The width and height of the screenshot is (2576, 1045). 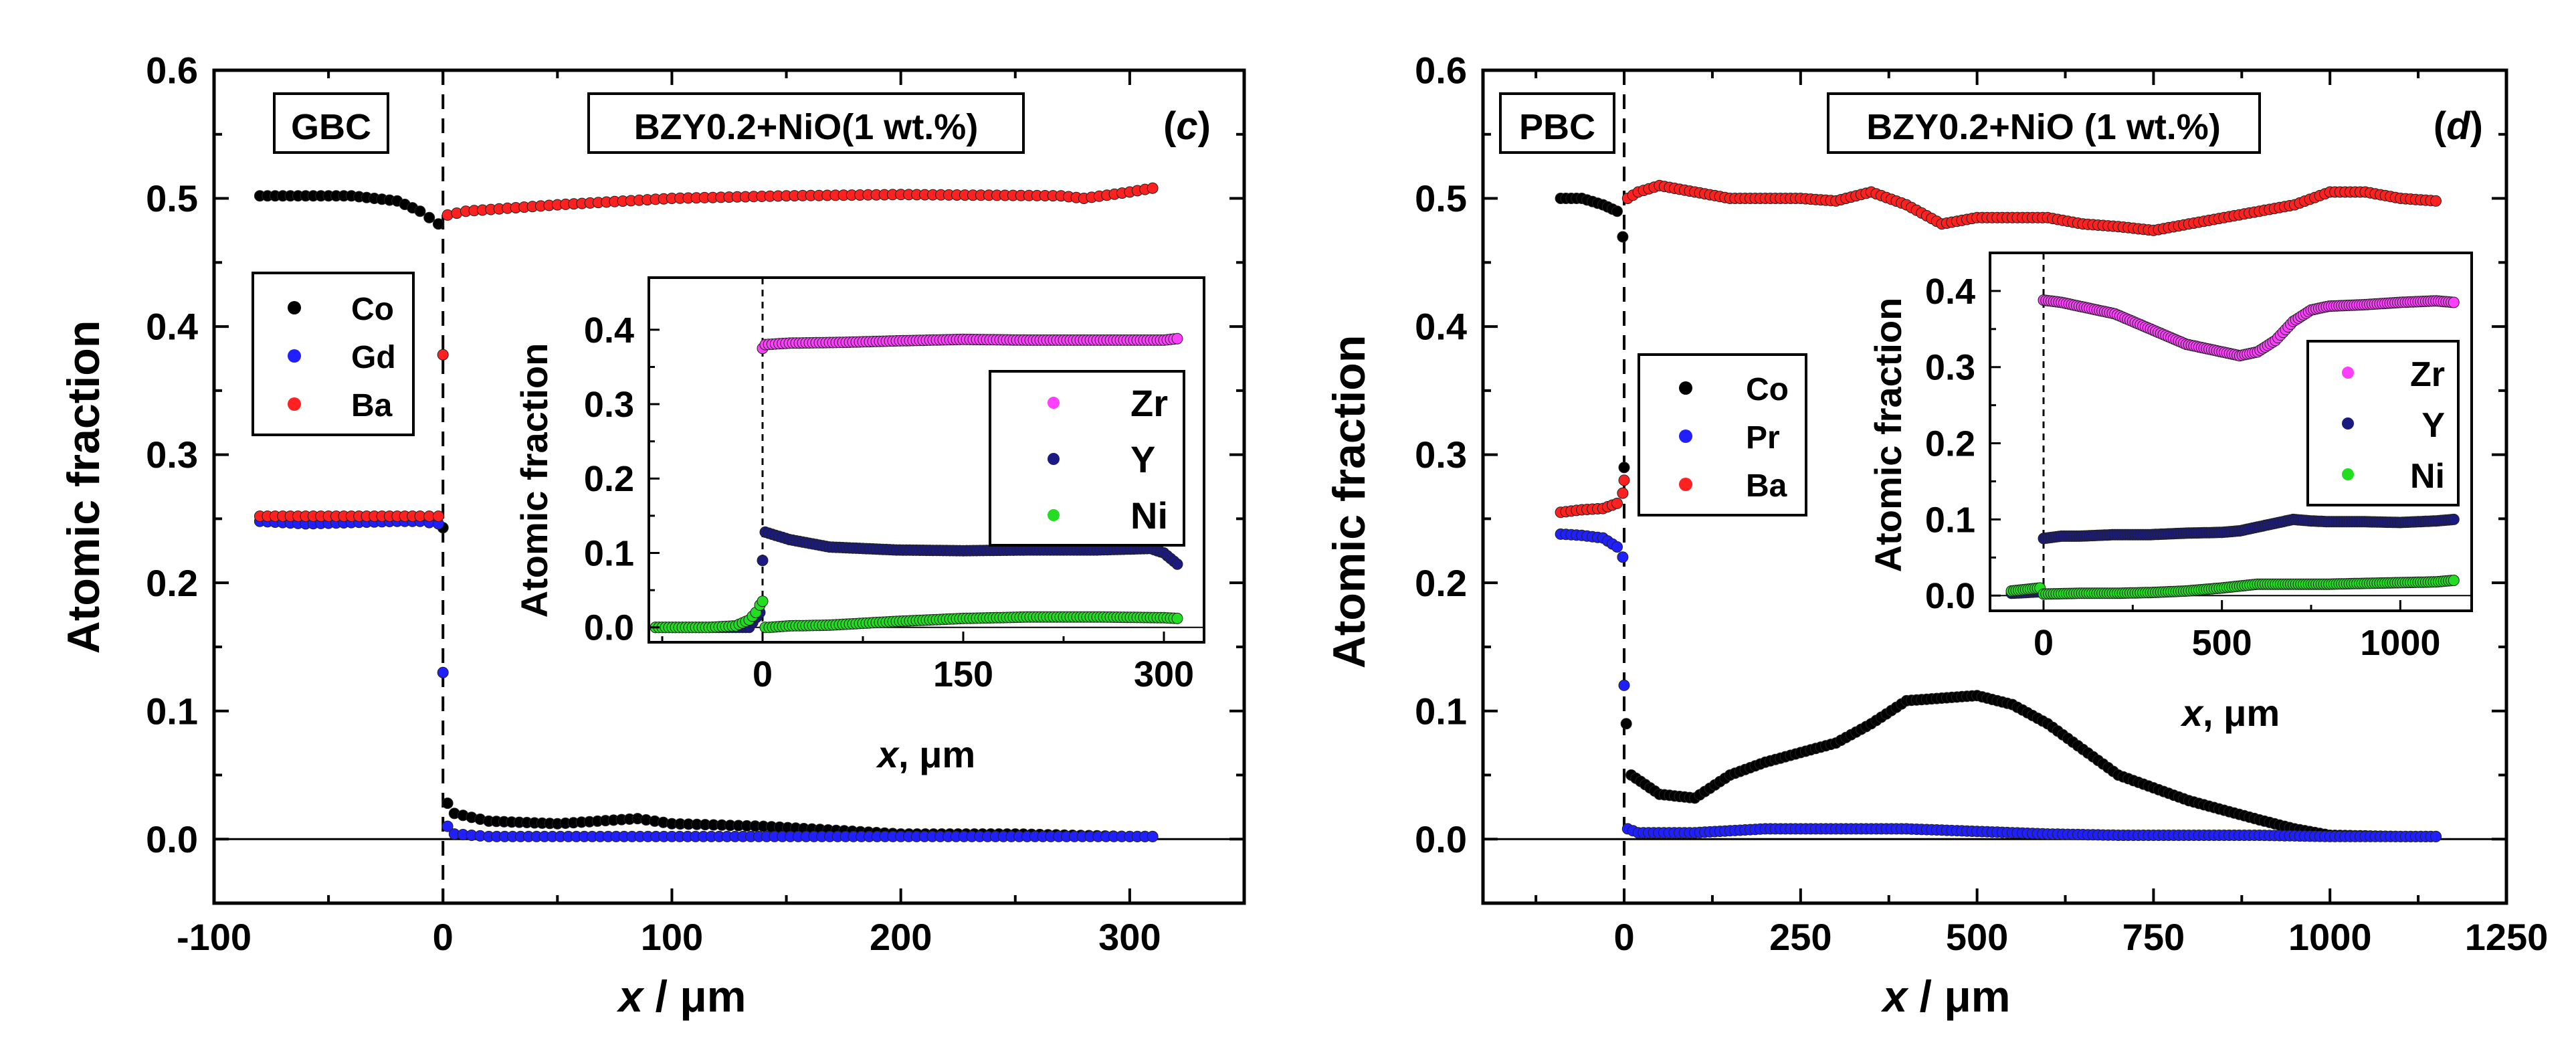 I want to click on panel-d-inset-legend: Zr Y Ni, so click(x=2383, y=423).